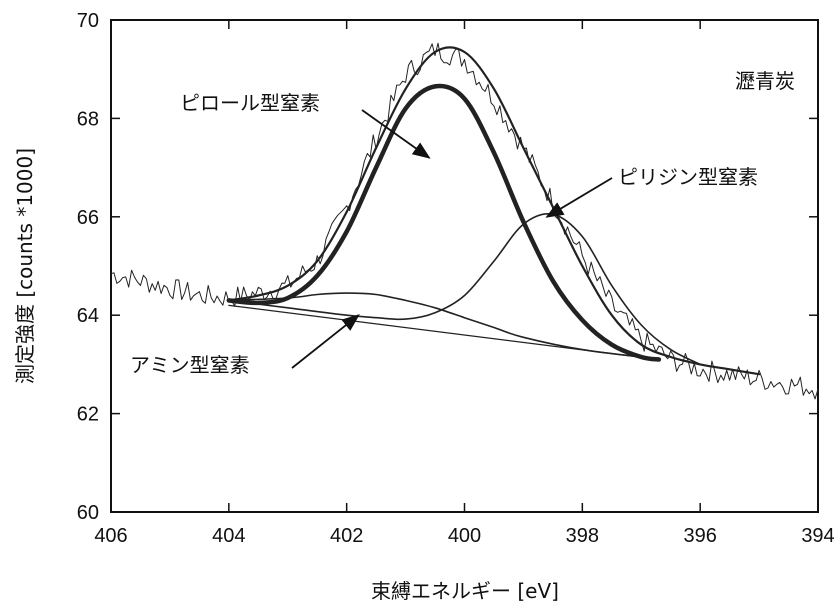  Describe the element at coordinates (817, 536) in the screenshot. I see `x-tick-label: 394` at that location.